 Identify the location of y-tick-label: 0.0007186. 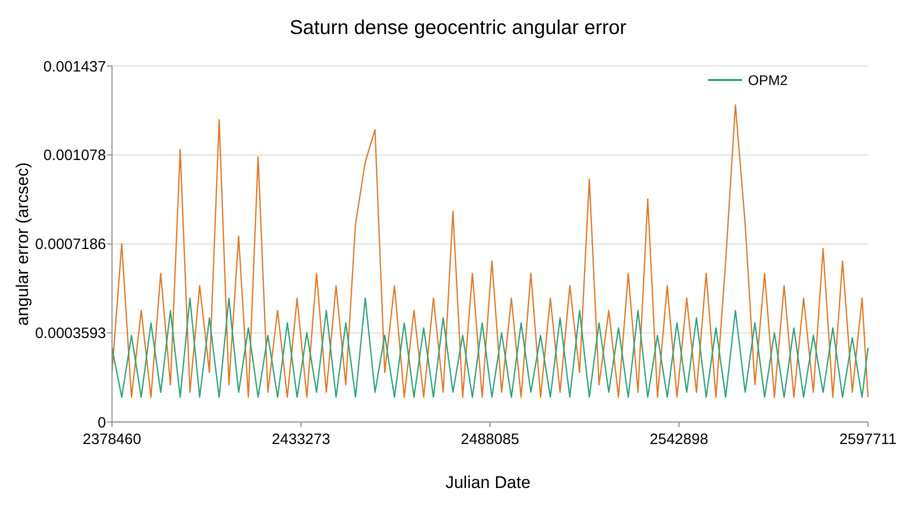
(70, 245).